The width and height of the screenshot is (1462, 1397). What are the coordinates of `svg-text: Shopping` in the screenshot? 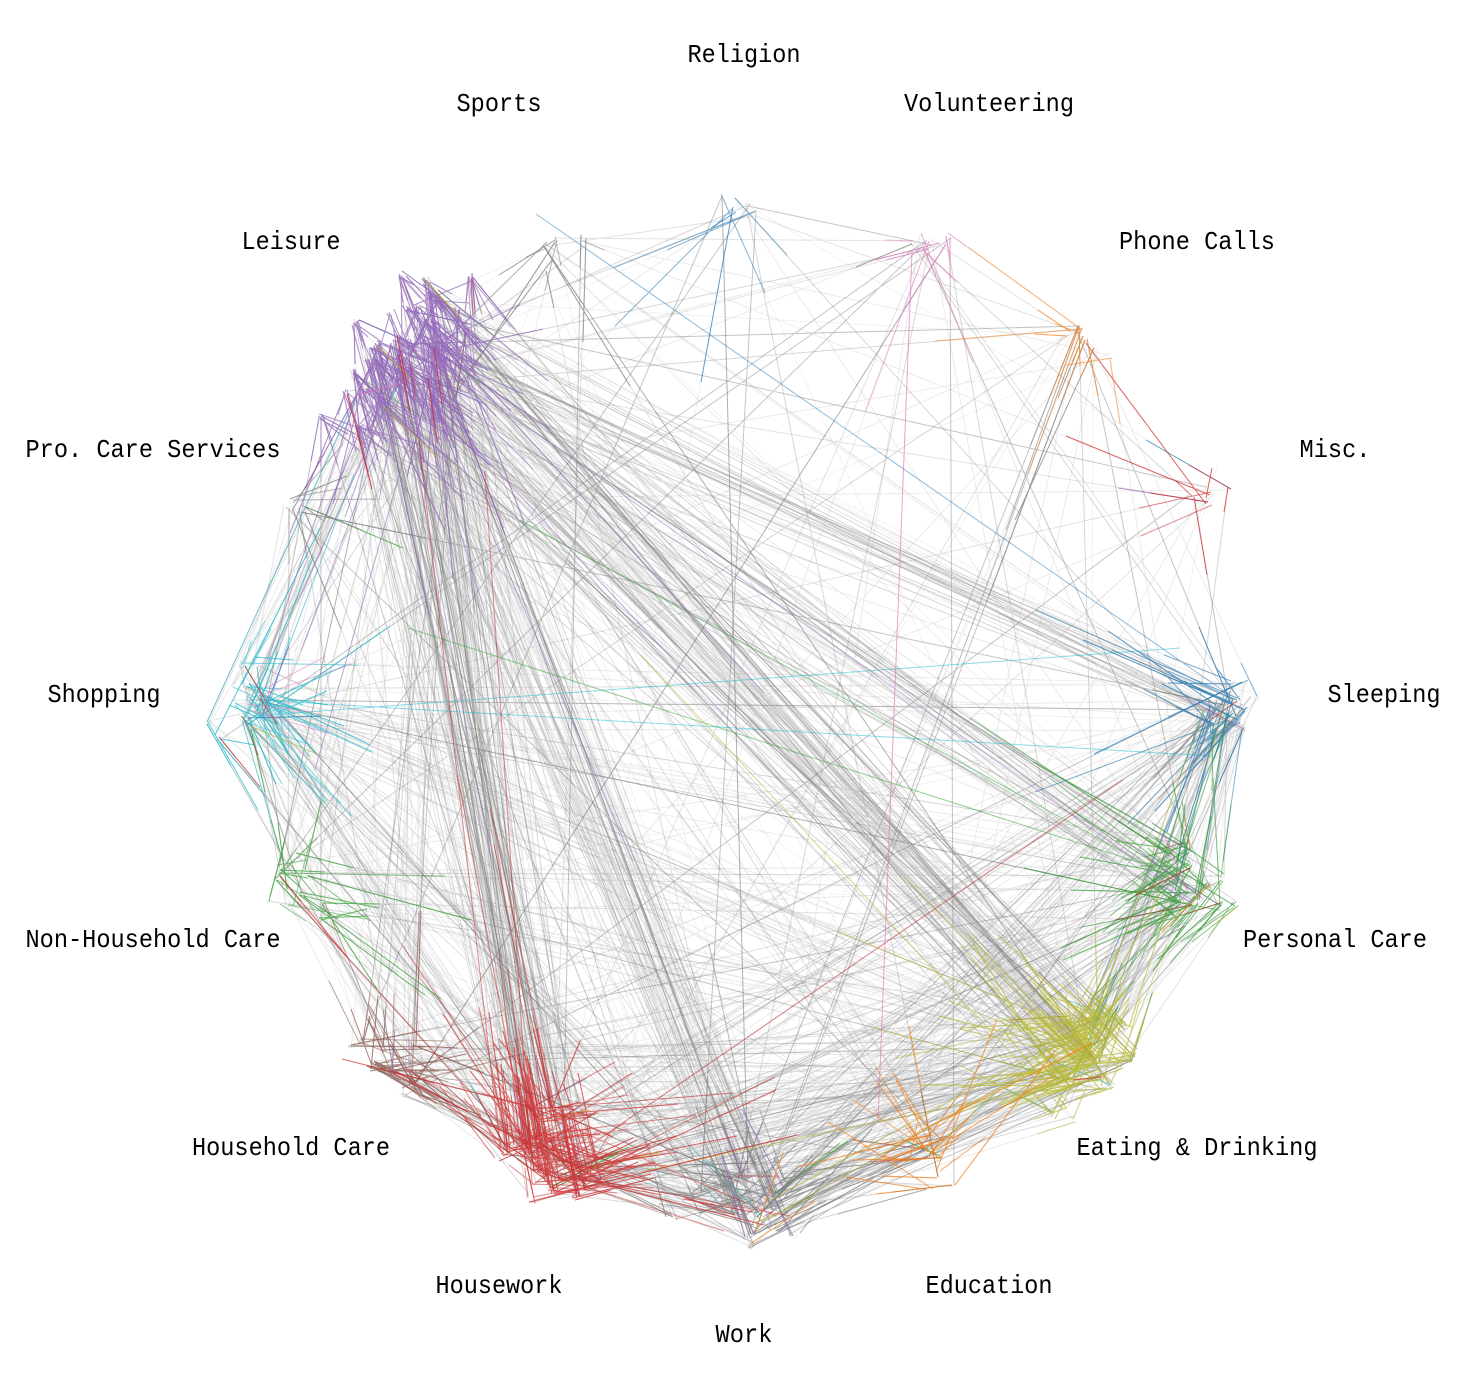 It's located at (104, 695).